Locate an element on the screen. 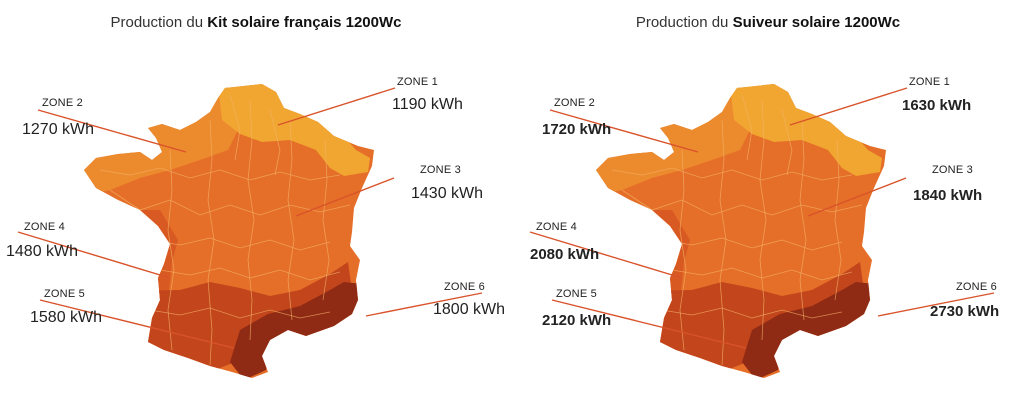 The height and width of the screenshot is (419, 1024). zone3-value: 1840 kWh is located at coordinates (948, 195).